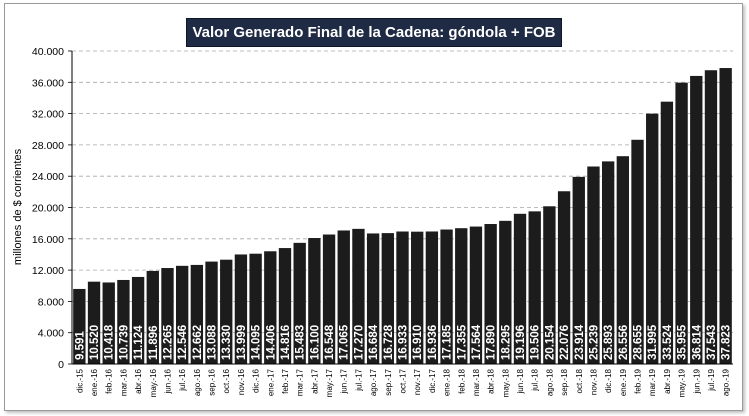  Describe the element at coordinates (241, 381) in the screenshot. I see `x-tick-label: nov.-16` at that location.